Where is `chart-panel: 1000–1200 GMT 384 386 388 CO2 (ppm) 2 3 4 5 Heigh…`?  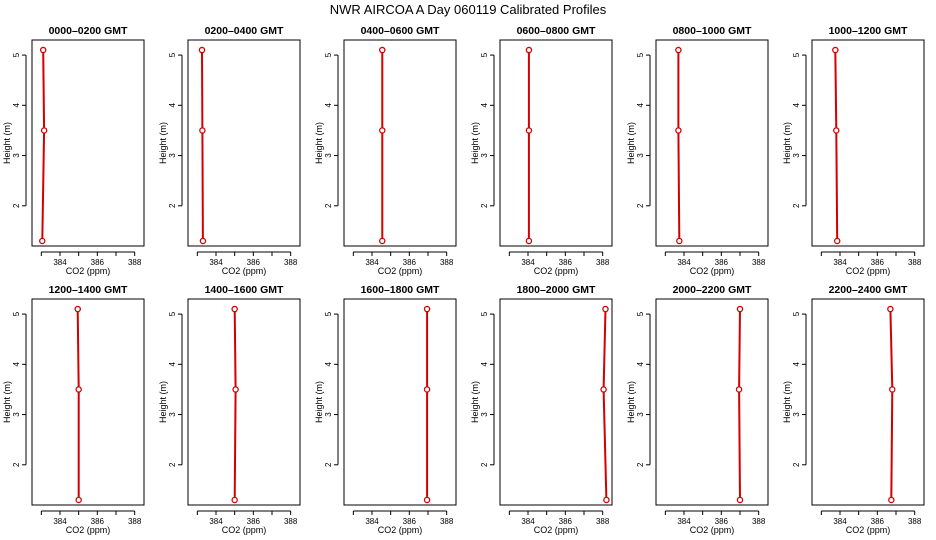 chart-panel: 1000–1200 GMT 384 386 388 CO2 (ppm) 2 3 4 5 Heigh… is located at coordinates (853, 150).